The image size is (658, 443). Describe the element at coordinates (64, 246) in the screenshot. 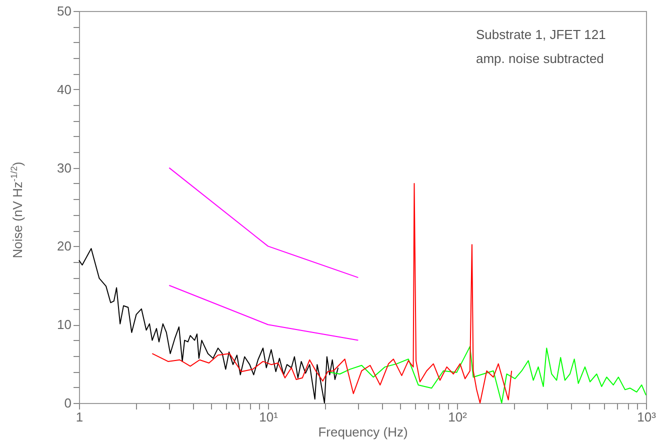

I see `y-tick-label: 20` at that location.